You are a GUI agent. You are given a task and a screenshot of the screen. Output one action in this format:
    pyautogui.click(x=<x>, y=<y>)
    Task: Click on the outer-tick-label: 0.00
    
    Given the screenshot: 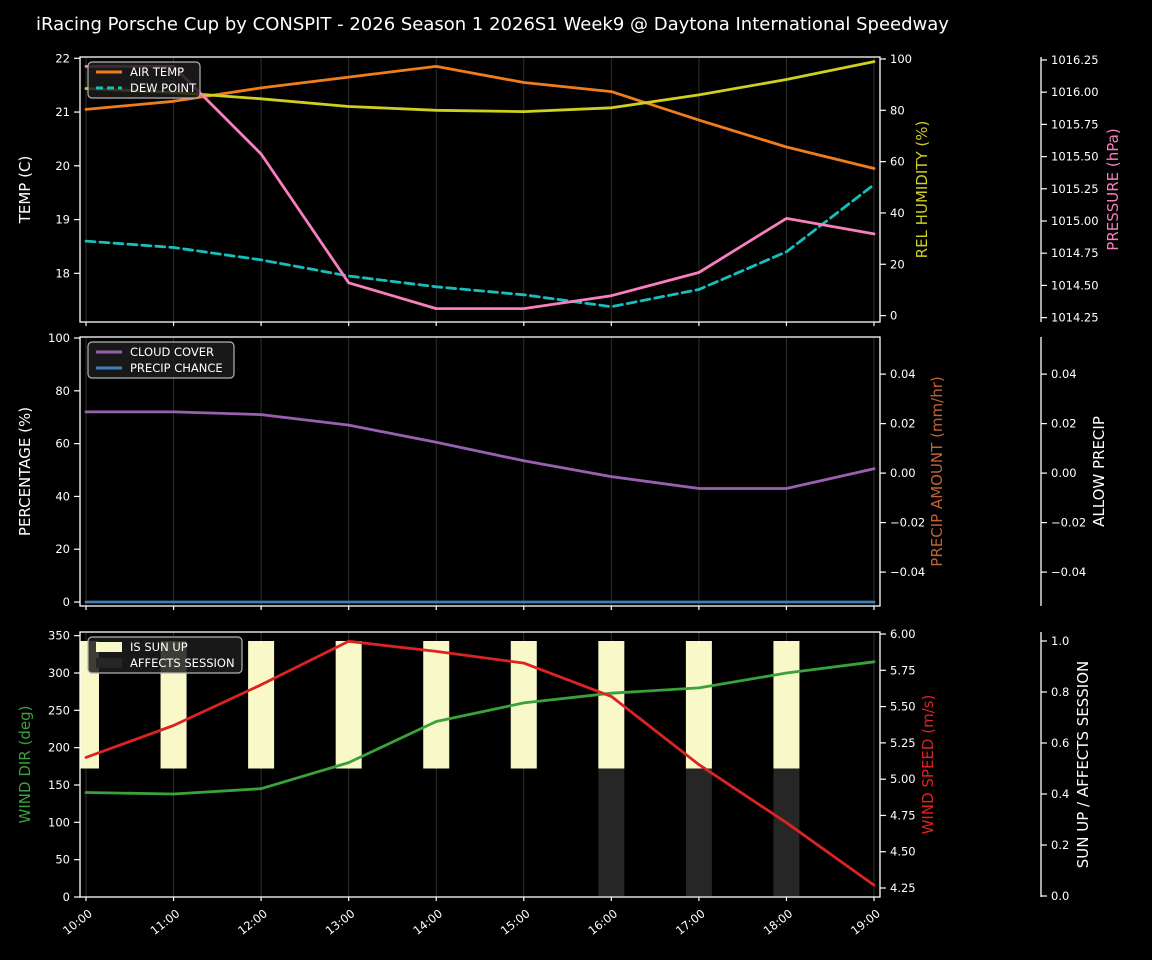 What is the action you would take?
    pyautogui.click(x=1064, y=473)
    